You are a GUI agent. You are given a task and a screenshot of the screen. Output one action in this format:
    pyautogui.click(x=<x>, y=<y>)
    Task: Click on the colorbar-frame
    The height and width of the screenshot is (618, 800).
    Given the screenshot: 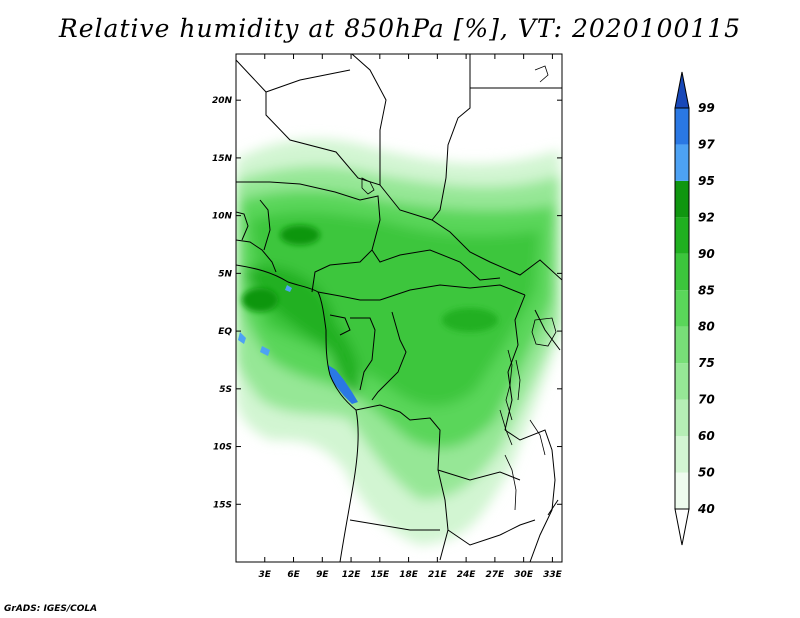 What is the action you would take?
    pyautogui.click(x=682, y=308)
    